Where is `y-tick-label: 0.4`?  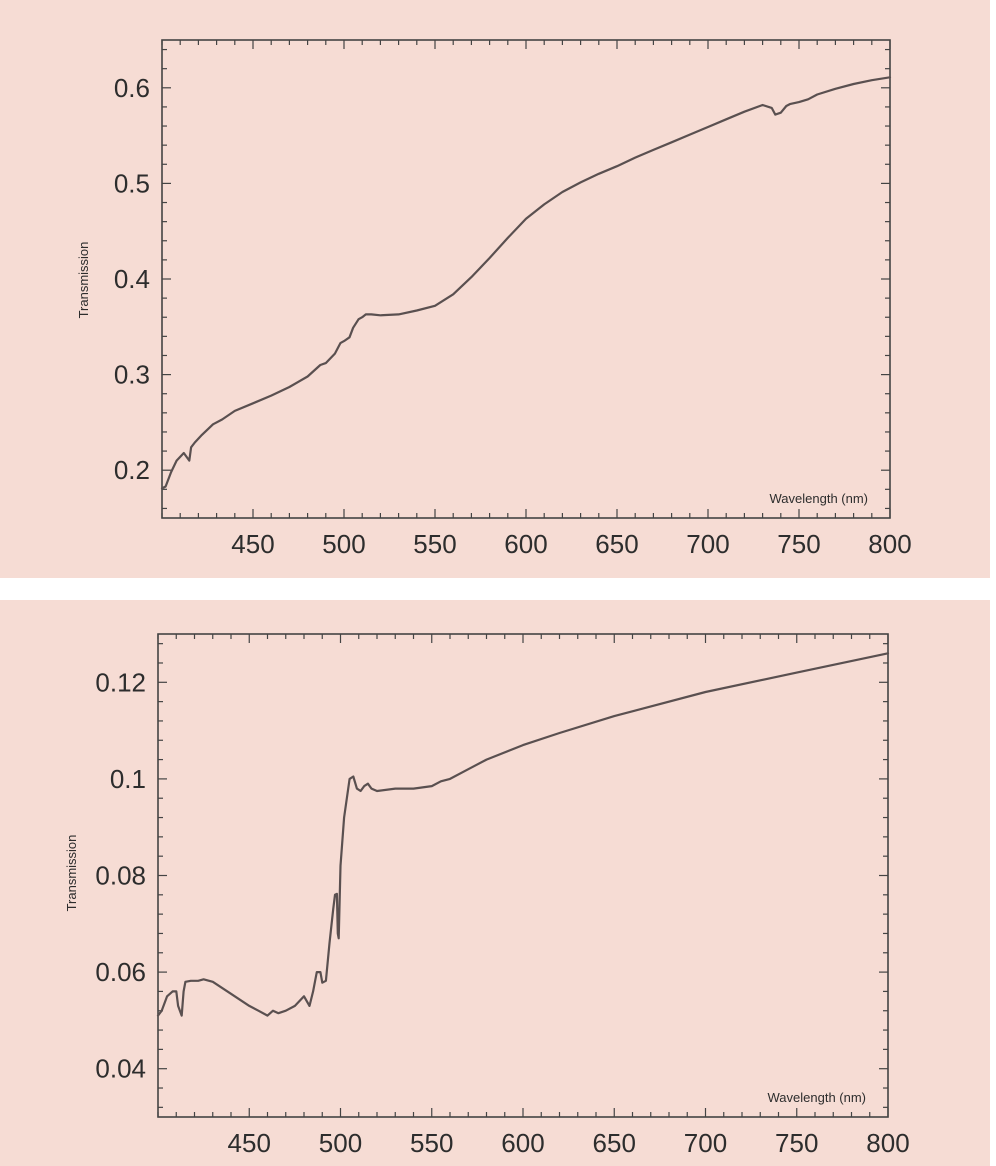
y-tick-label: 0.4 is located at coordinates (132, 279).